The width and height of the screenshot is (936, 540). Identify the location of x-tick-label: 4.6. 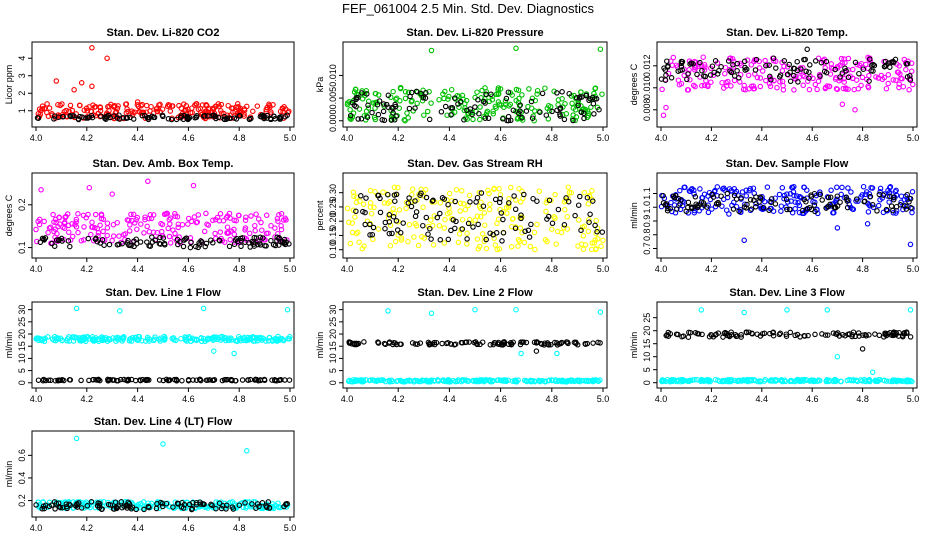
(188, 269).